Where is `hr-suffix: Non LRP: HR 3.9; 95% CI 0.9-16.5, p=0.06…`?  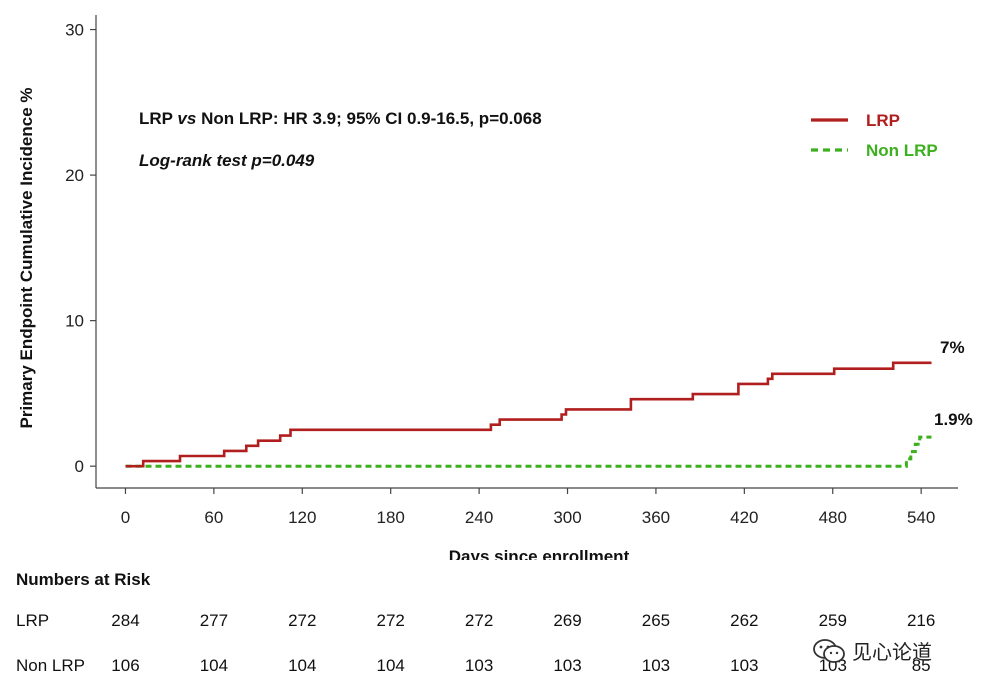 hr-suffix: Non LRP: HR 3.9; 95% CI 0.9-16.5, p=0.06… is located at coordinates (368, 118).